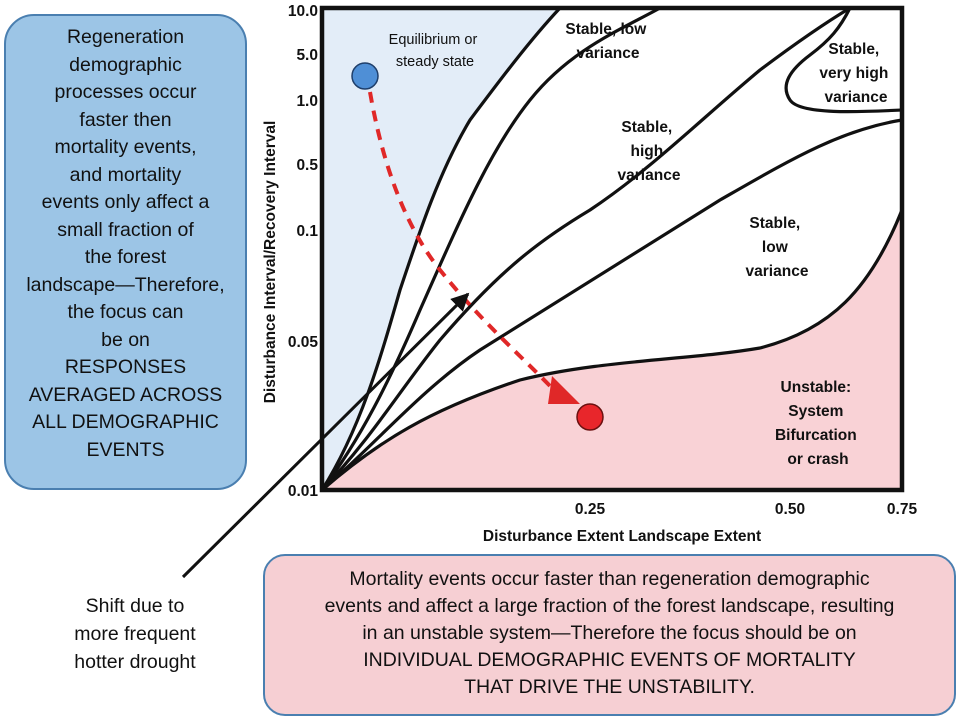  What do you see at coordinates (125, 119) in the screenshot?
I see `left-box-line: faster then` at bounding box center [125, 119].